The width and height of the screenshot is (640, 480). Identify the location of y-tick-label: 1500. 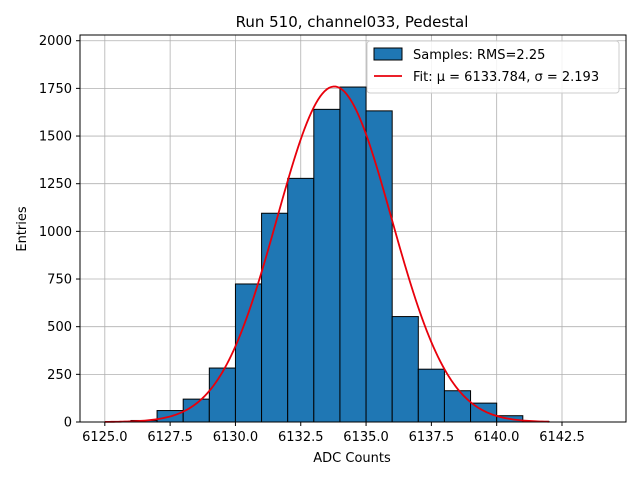
(55, 137).